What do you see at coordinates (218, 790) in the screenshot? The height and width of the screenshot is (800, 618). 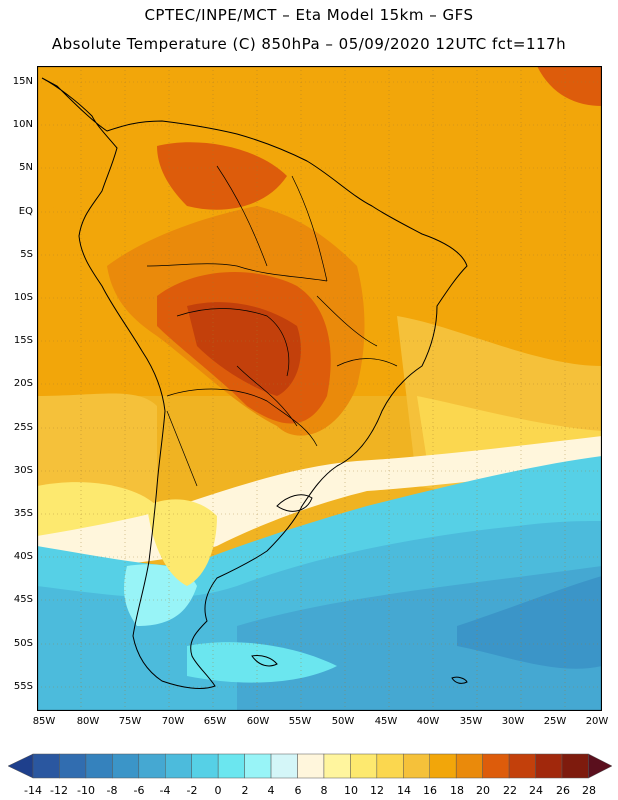 I see `colorbar-label: 0` at bounding box center [218, 790].